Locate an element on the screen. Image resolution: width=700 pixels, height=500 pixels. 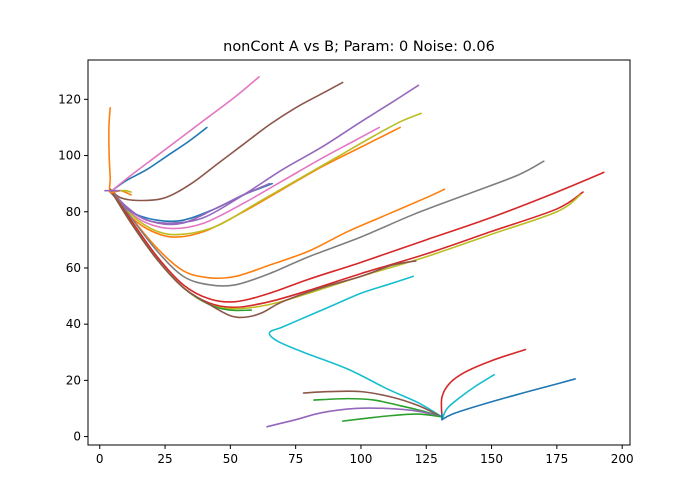
y-tick-label: 80 is located at coordinates (73, 212).